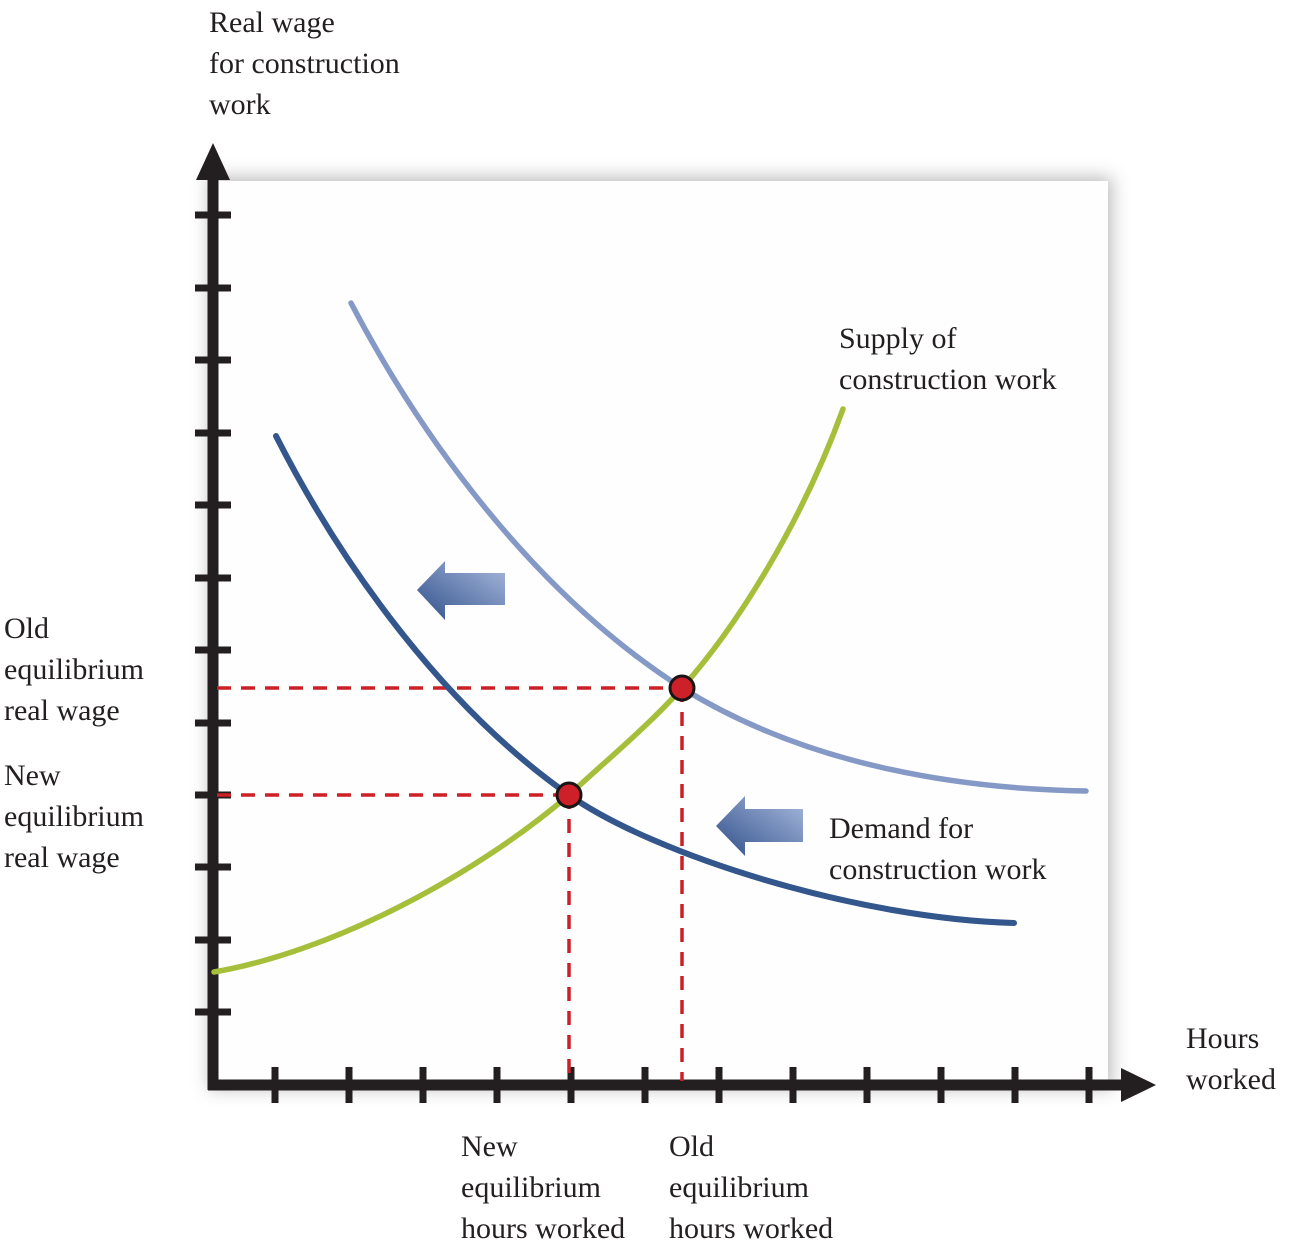  I want to click on new-equilibrium-guides, so click(394, 937).